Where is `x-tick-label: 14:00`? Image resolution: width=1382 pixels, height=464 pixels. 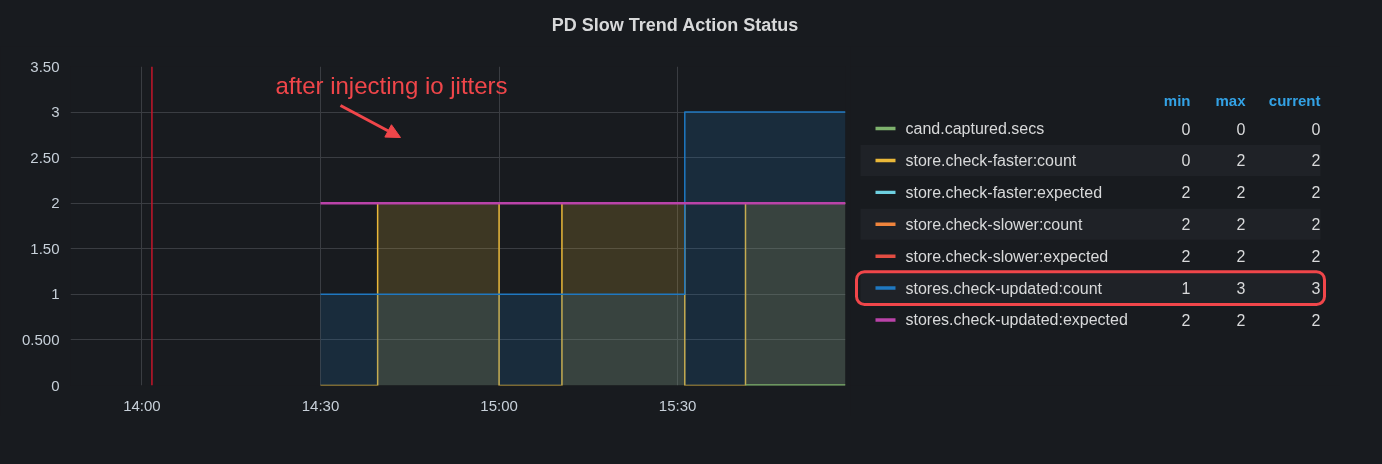 x-tick-label: 14:00 is located at coordinates (142, 405).